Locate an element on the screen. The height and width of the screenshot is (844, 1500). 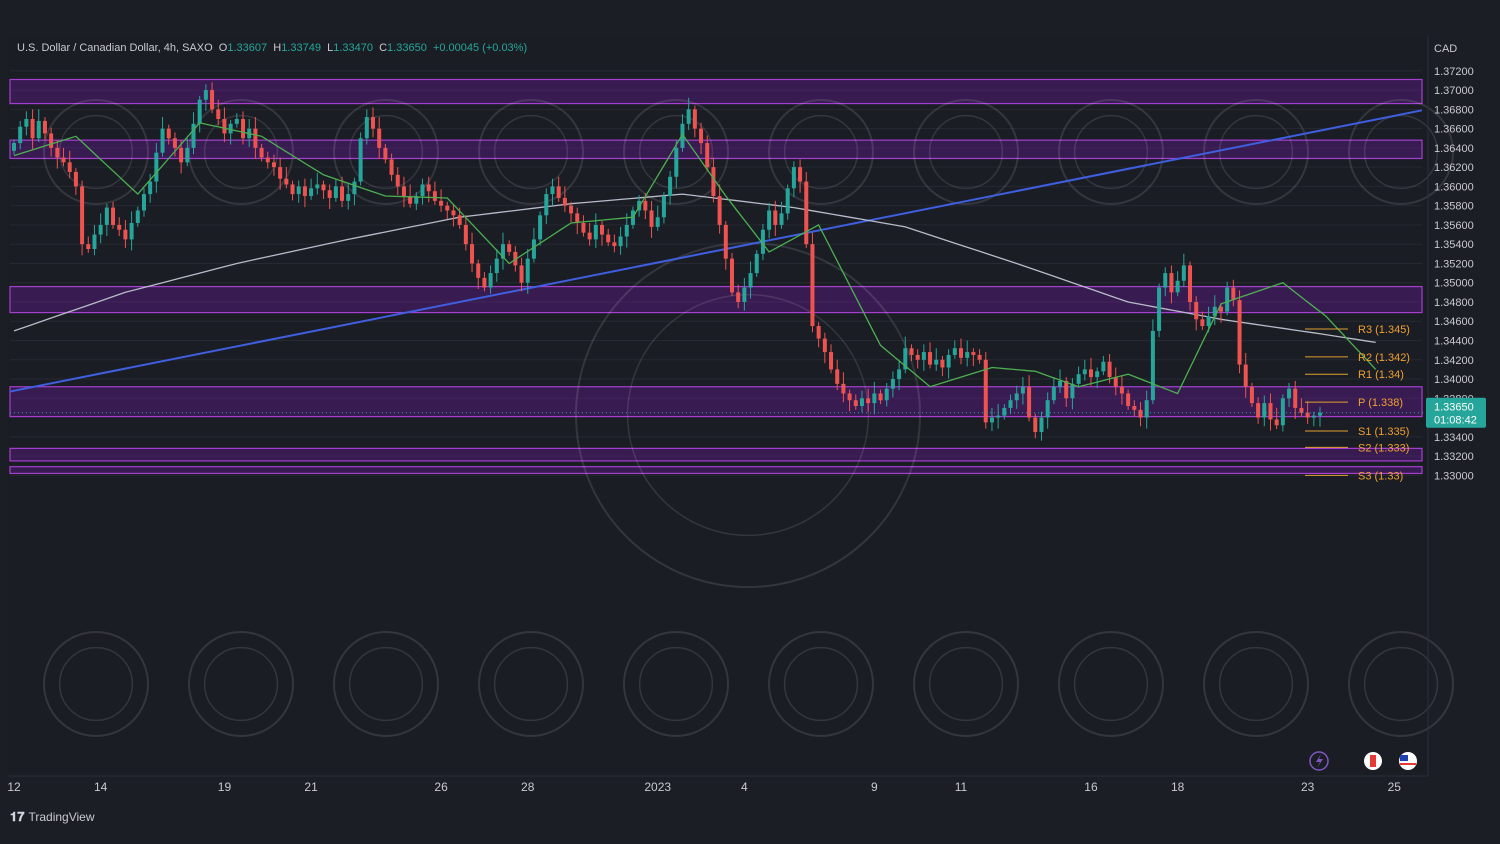
pivot-label: P (1.338) is located at coordinates (1380, 403).